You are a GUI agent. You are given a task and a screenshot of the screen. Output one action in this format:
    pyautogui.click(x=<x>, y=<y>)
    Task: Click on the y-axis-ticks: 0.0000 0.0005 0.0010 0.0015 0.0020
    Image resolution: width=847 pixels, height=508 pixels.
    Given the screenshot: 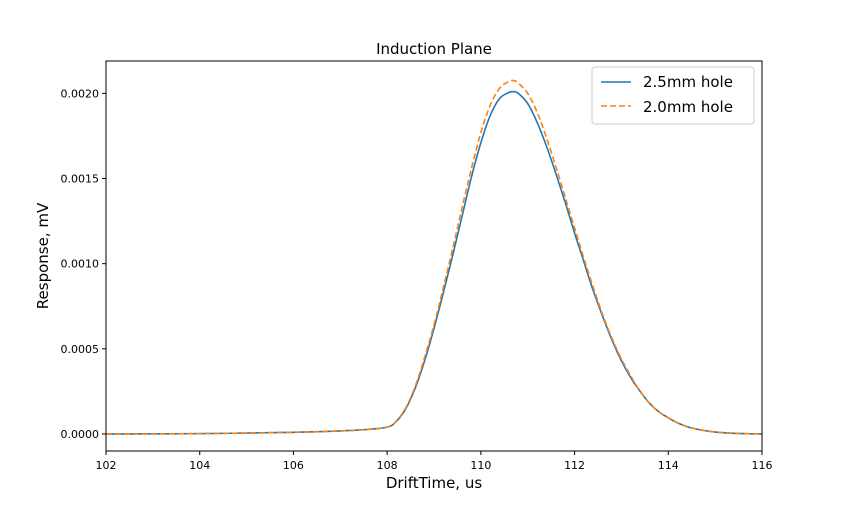 What is the action you would take?
    pyautogui.click(x=83, y=264)
    